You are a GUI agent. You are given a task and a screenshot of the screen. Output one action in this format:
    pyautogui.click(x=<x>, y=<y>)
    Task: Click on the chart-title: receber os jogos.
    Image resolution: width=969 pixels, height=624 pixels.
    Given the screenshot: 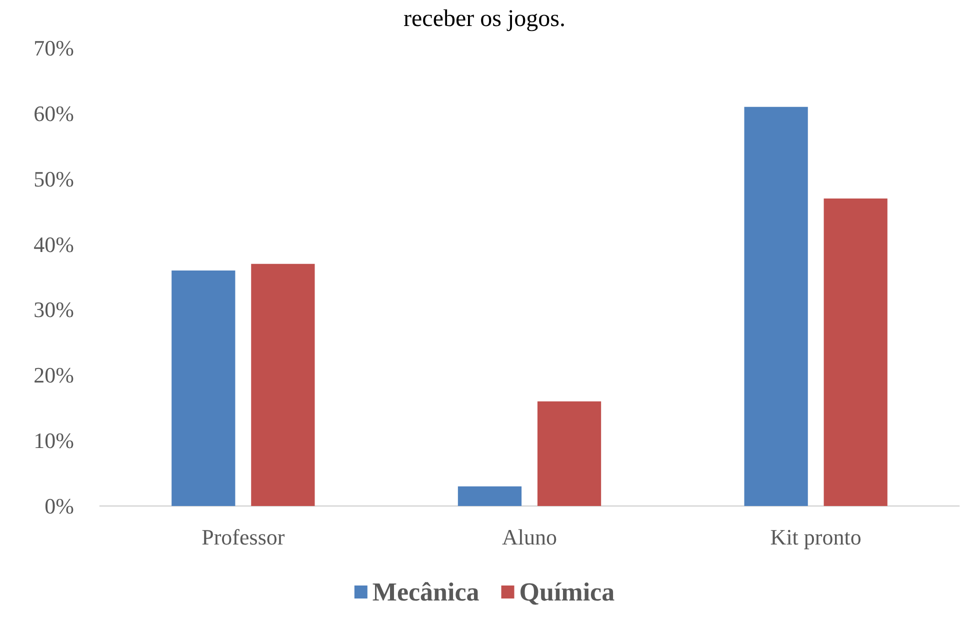 What is the action you would take?
    pyautogui.click(x=485, y=19)
    